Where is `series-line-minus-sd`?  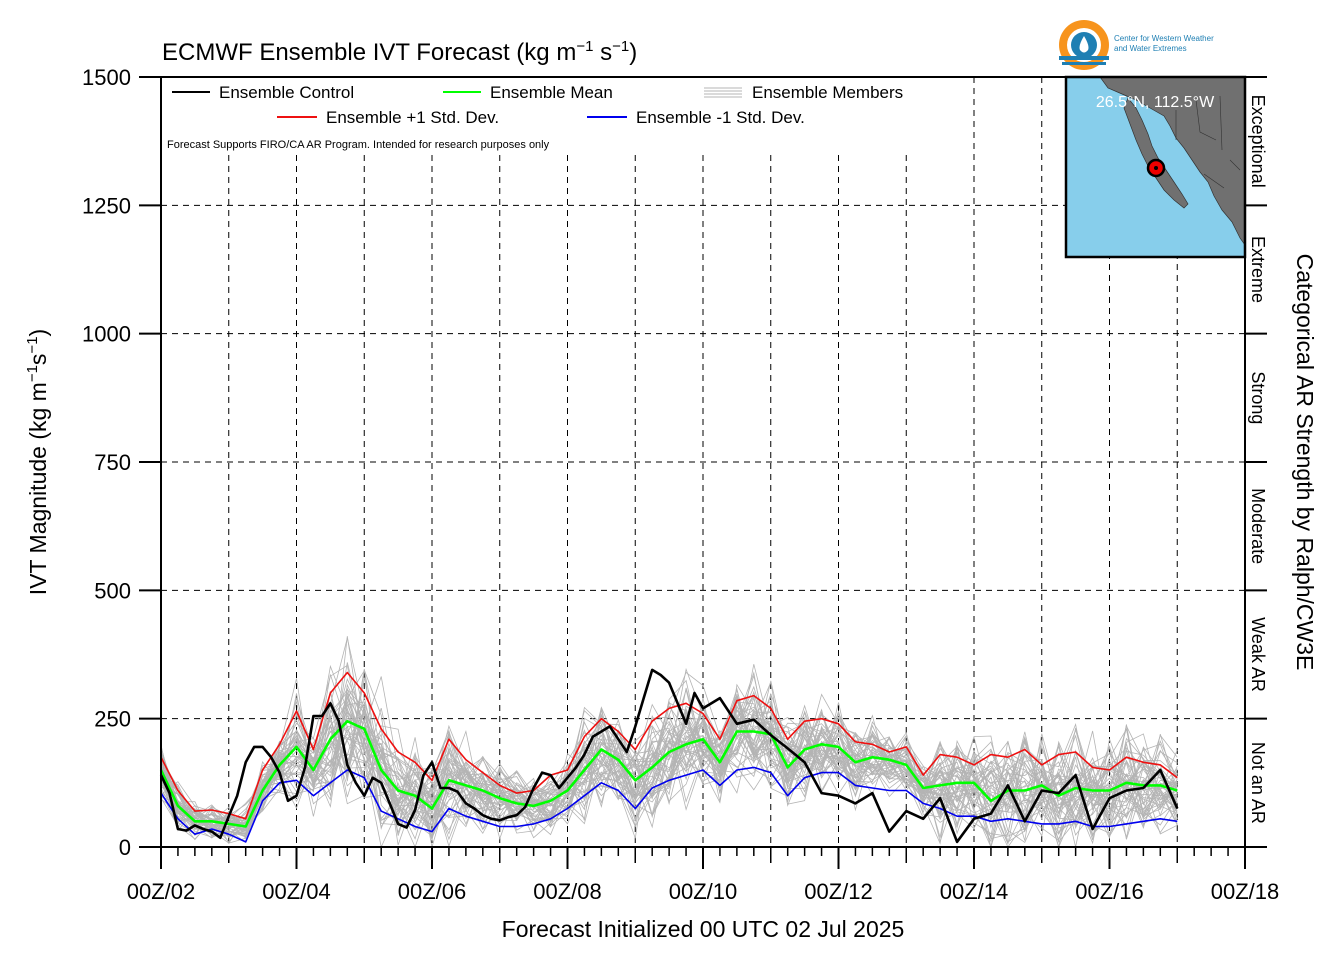
series-line-minus-sd is located at coordinates (669, 804).